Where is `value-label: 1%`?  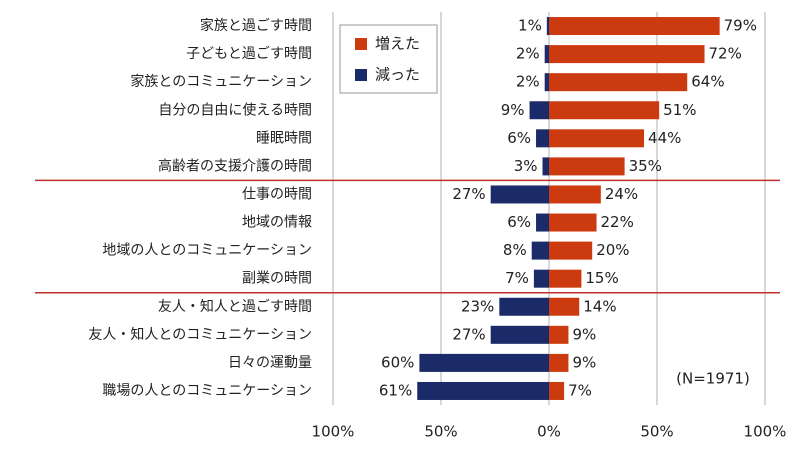
value-label: 1% is located at coordinates (530, 26).